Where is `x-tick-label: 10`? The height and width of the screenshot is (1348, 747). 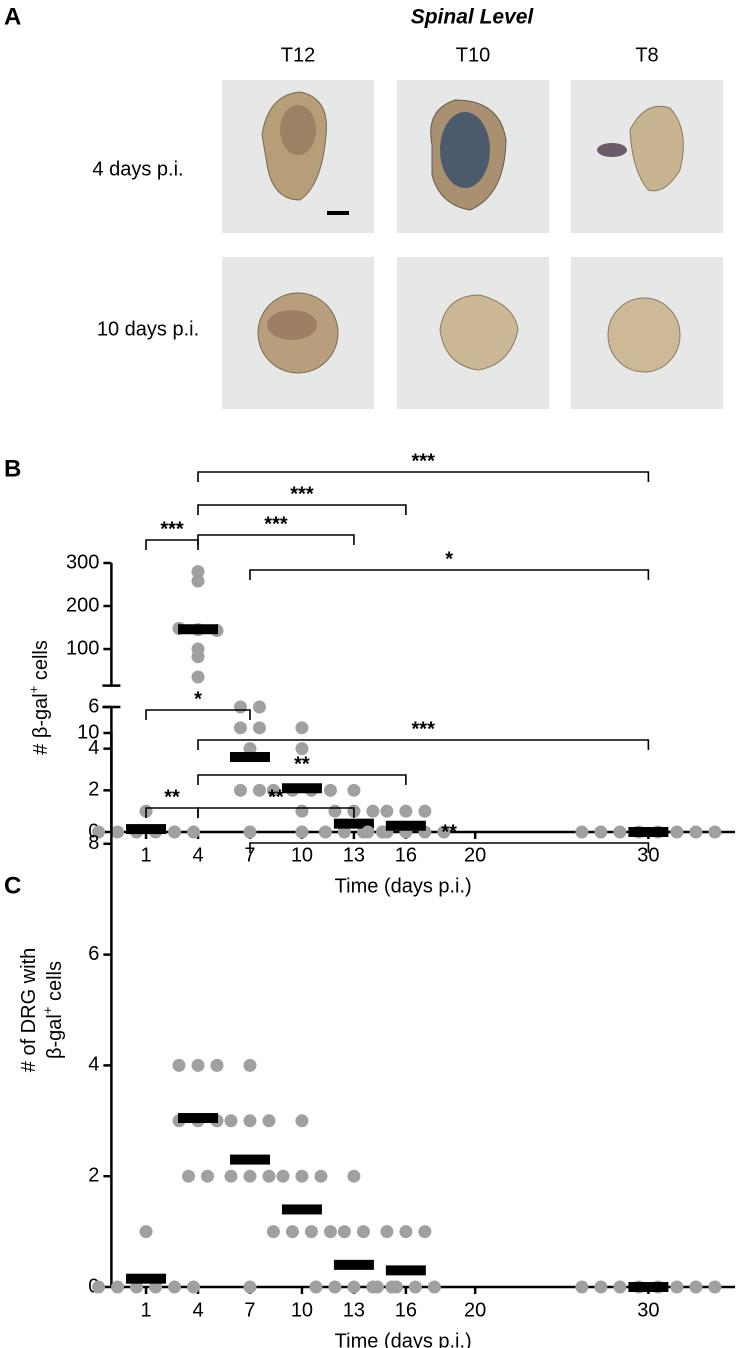
x-tick-label: 10 is located at coordinates (302, 1310).